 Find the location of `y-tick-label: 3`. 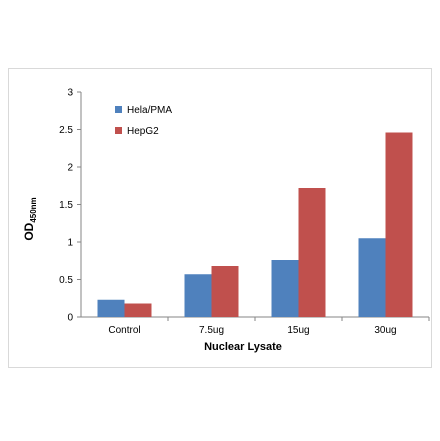

y-tick-label: 3 is located at coordinates (70, 93).